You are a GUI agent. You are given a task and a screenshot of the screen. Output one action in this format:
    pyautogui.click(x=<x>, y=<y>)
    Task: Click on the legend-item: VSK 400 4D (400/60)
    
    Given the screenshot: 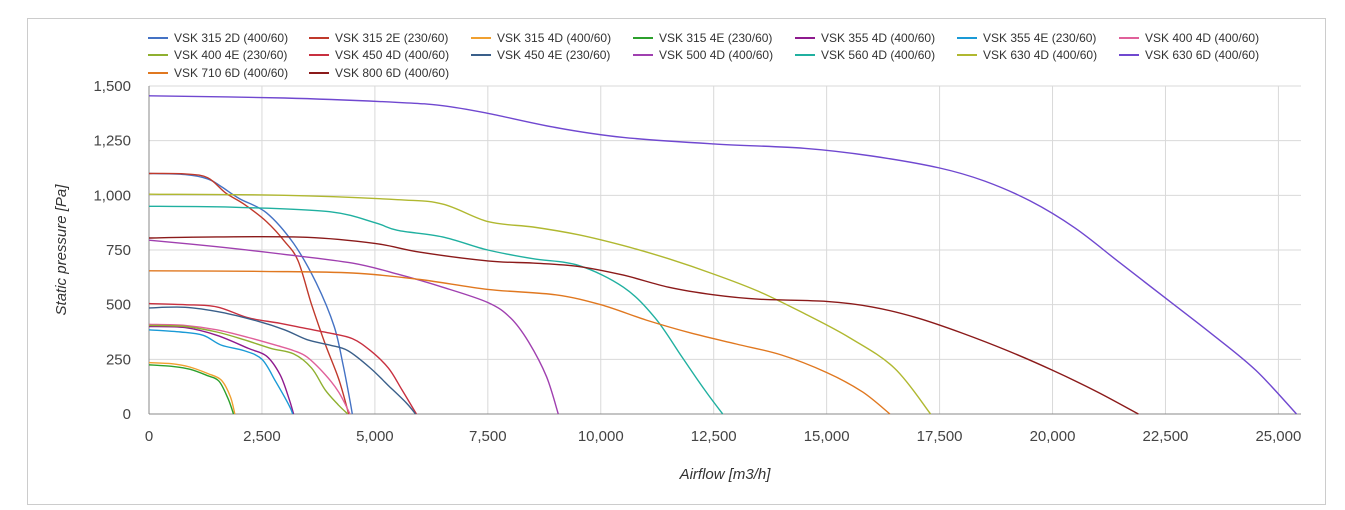 What is the action you would take?
    pyautogui.click(x=1189, y=38)
    